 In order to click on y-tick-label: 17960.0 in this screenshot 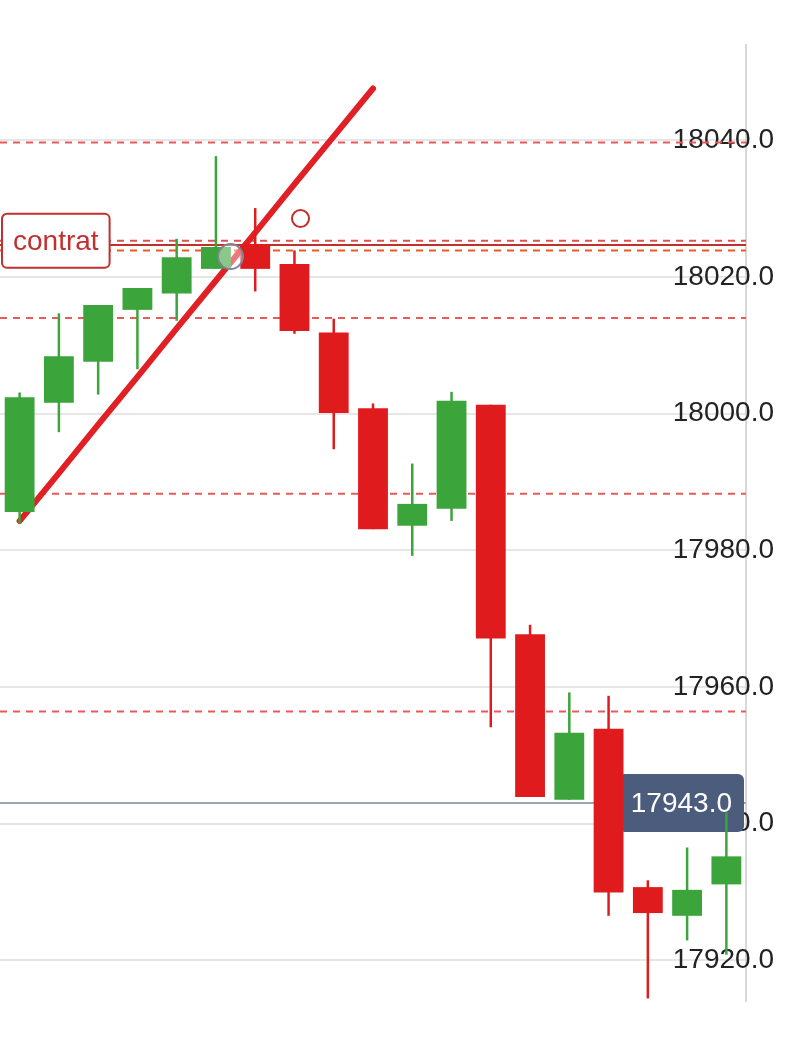, I will do `click(723, 685)`.